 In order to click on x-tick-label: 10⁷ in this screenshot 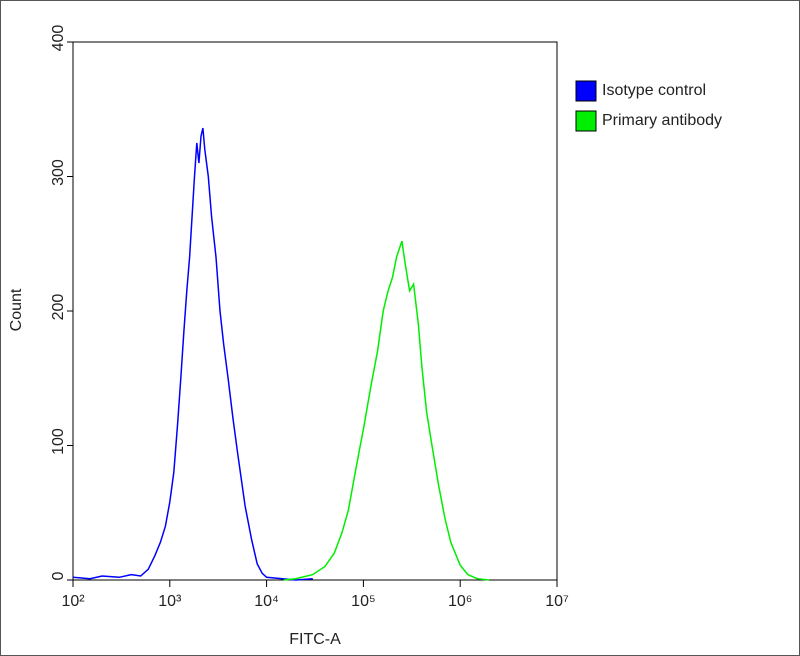, I will do `click(557, 601)`.